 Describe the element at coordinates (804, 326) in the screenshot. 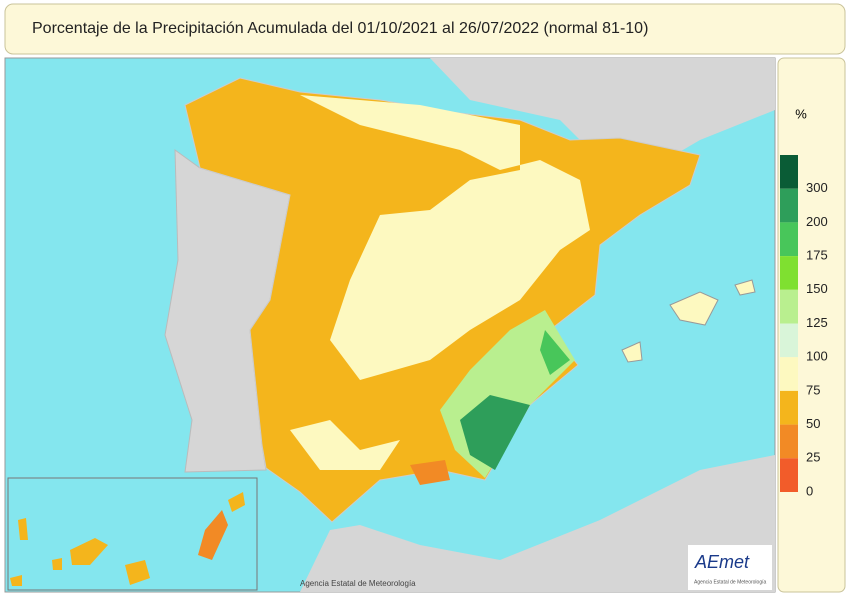

I see `legend: 300 200 175 150 125 100 75 50 25 0` at that location.